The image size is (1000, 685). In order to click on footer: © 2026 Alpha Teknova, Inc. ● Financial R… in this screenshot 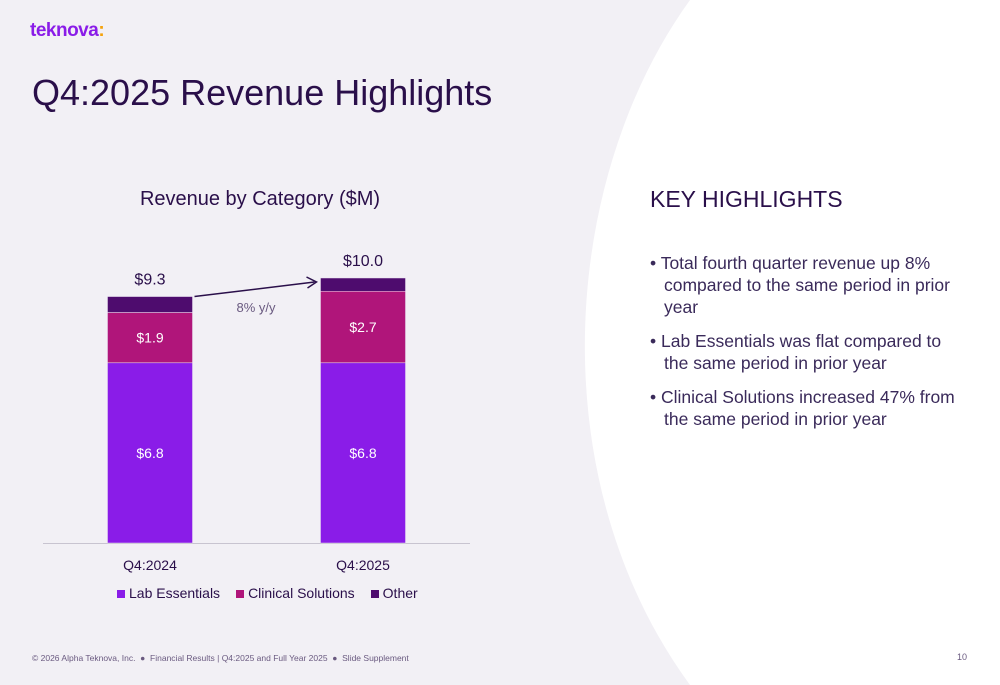, I will do `click(220, 658)`.